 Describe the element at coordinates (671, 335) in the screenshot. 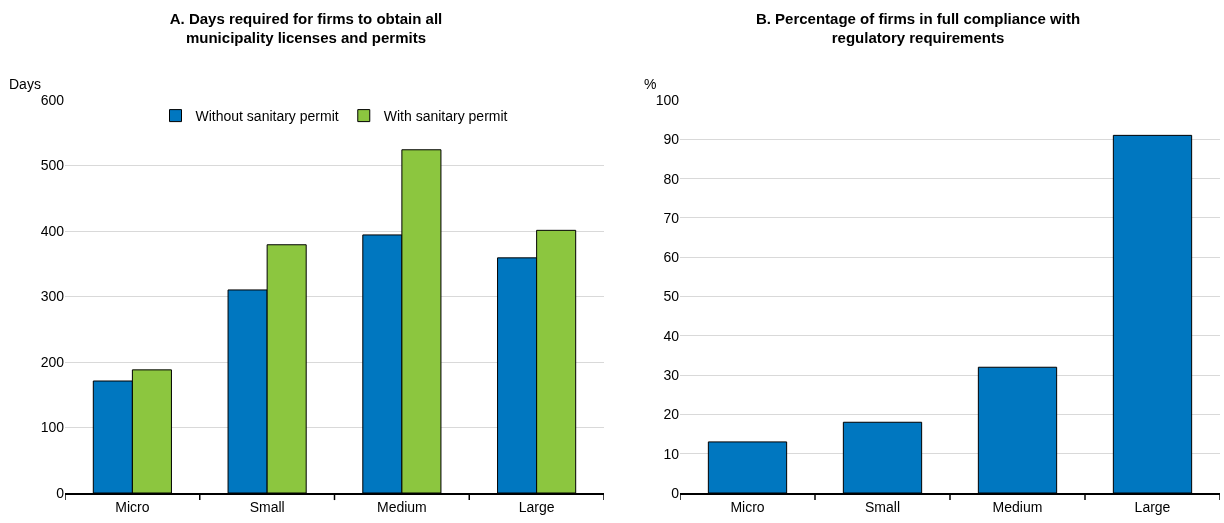

I see `y-tick-label: 40` at that location.